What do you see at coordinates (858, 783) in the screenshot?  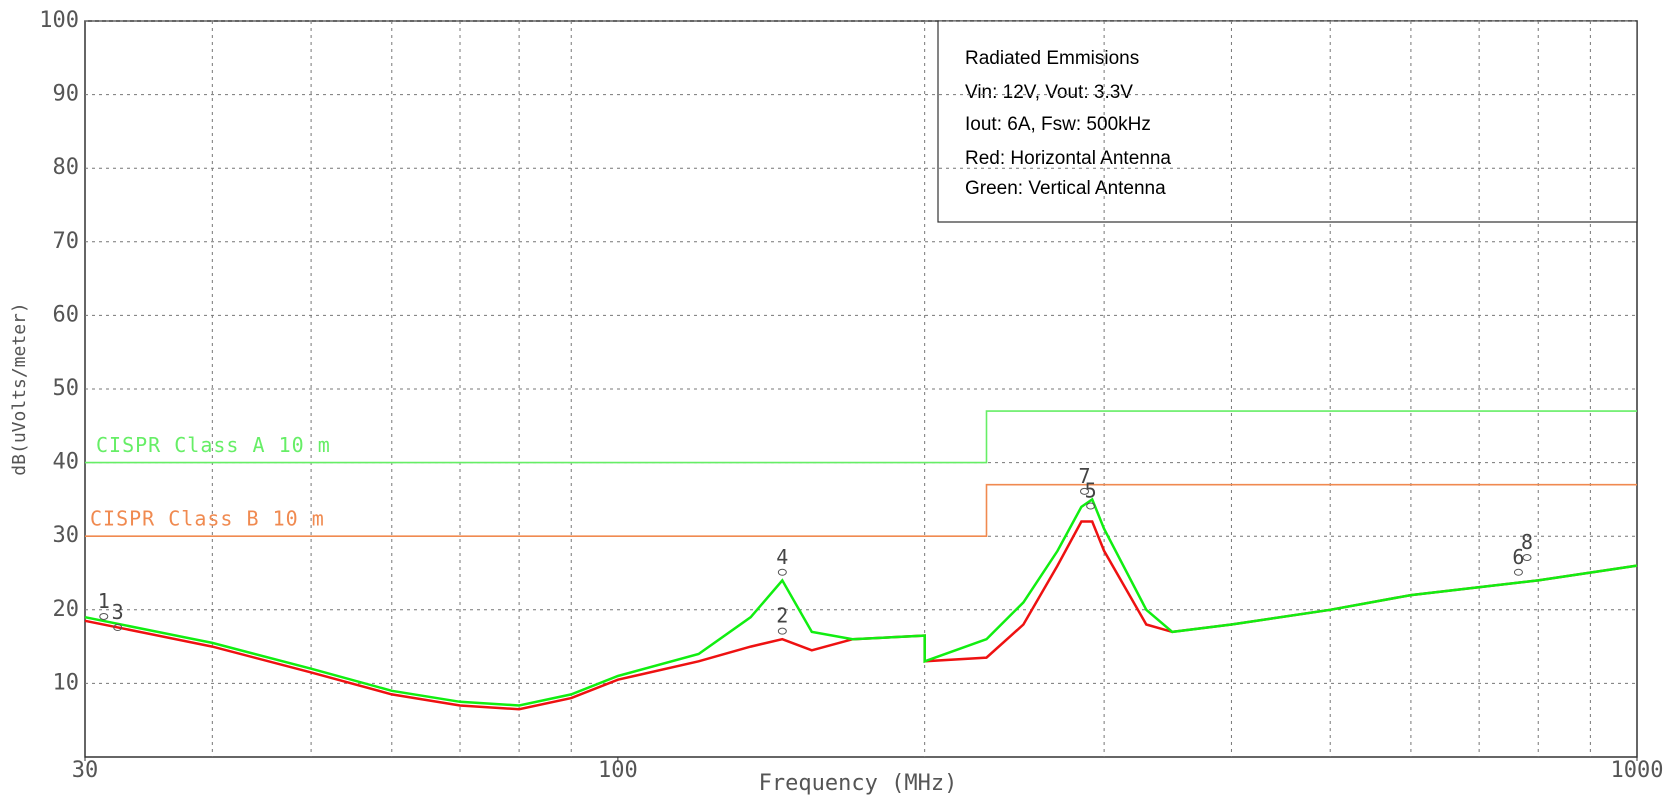 I see `x-axis-label: Frequency (MHz)` at bounding box center [858, 783].